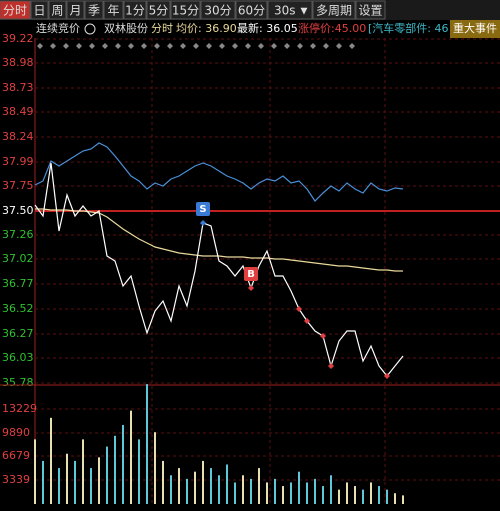 This screenshot has width=500, height=511. What do you see at coordinates (18, 333) in the screenshot?
I see `y-tick-label: 36.27` at bounding box center [18, 333].